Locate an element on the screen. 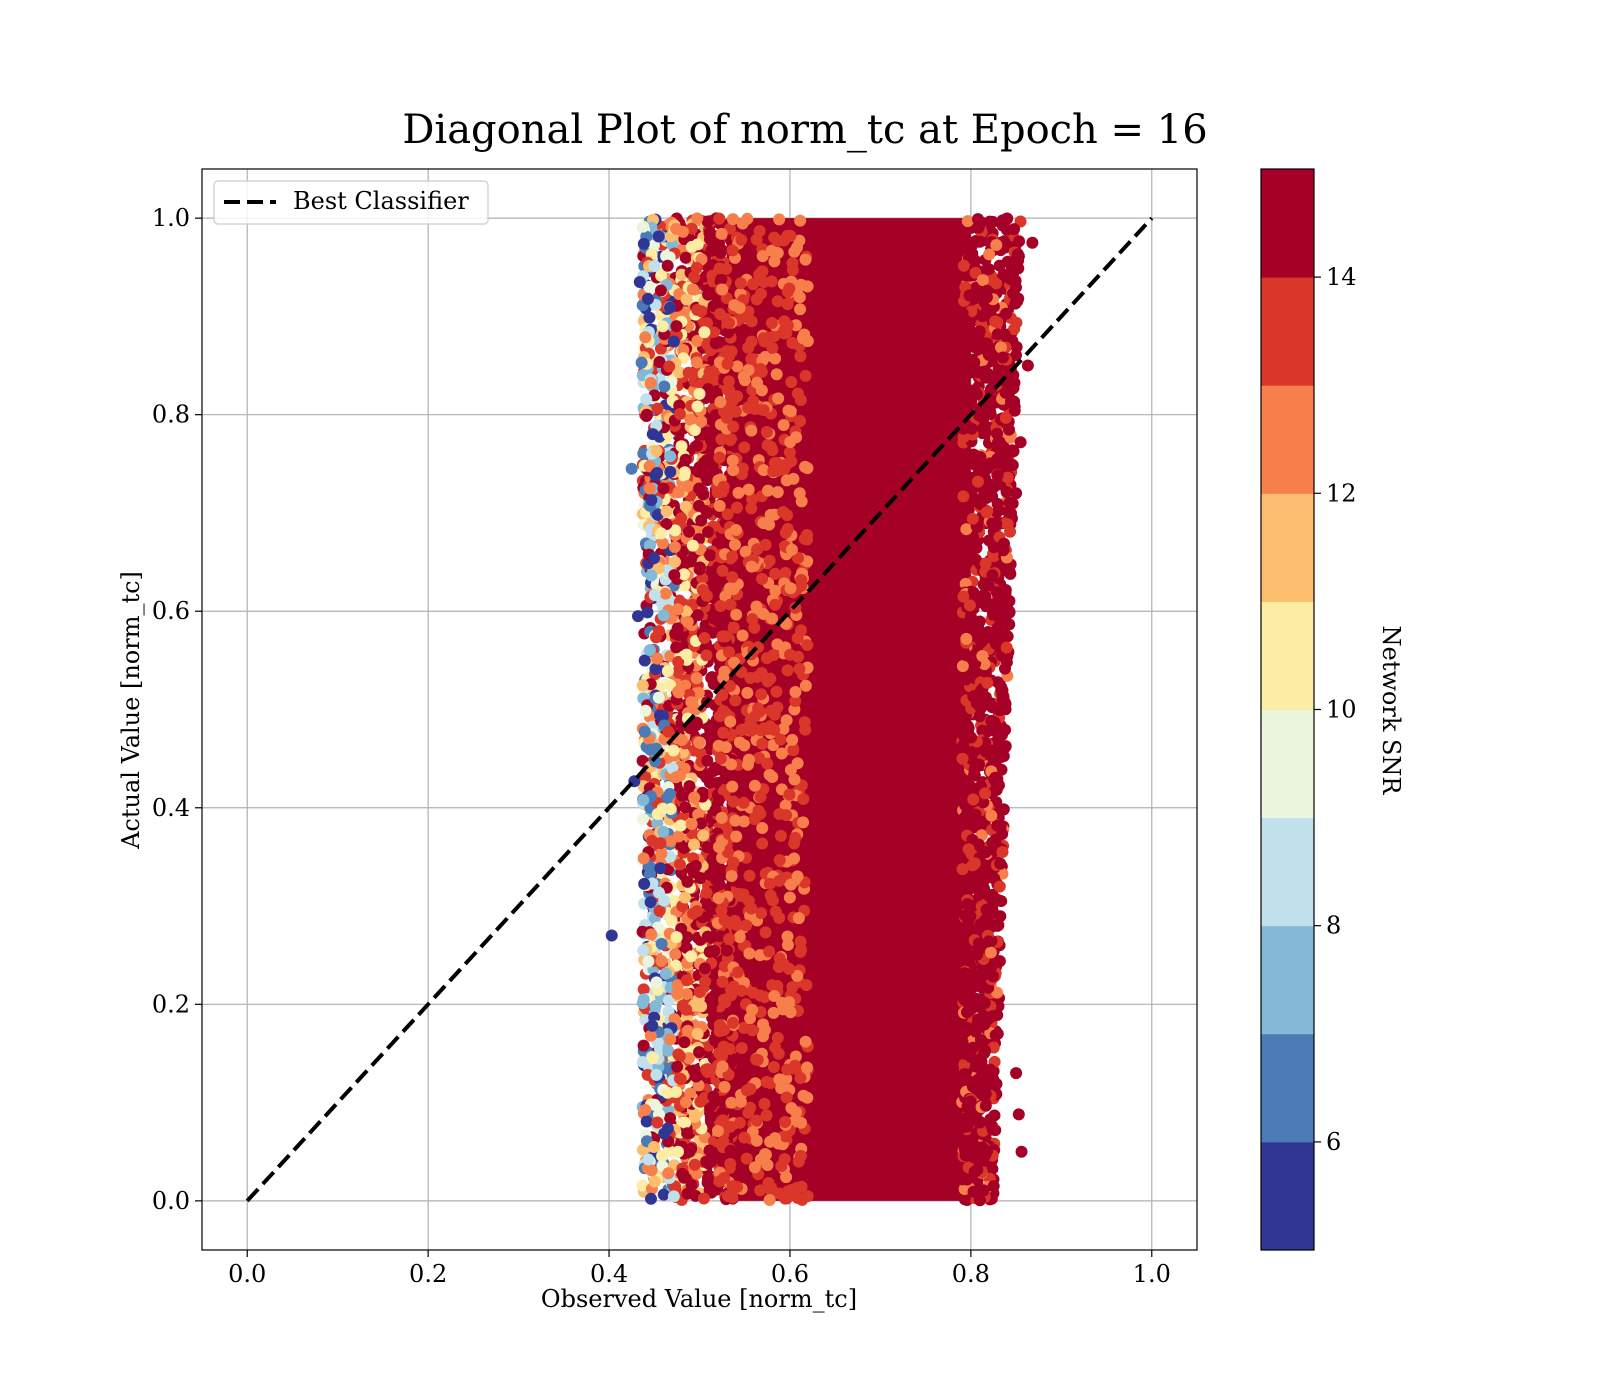 The width and height of the screenshot is (1600, 1400). outlier-point is located at coordinates (639, 282).